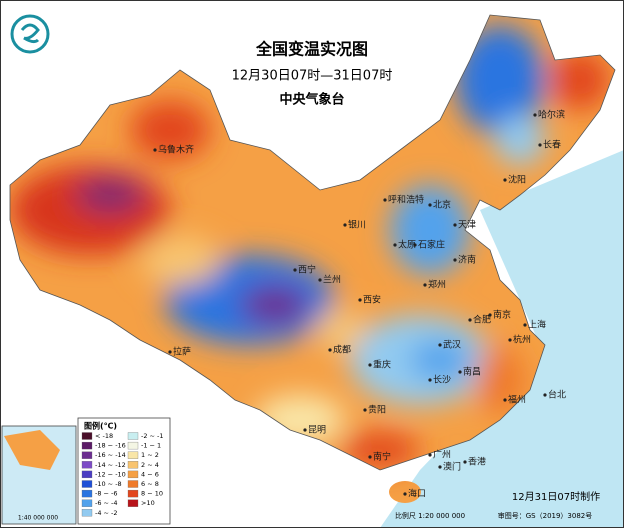  I want to click on legend-label: -10 ~ -8, so click(108, 484).